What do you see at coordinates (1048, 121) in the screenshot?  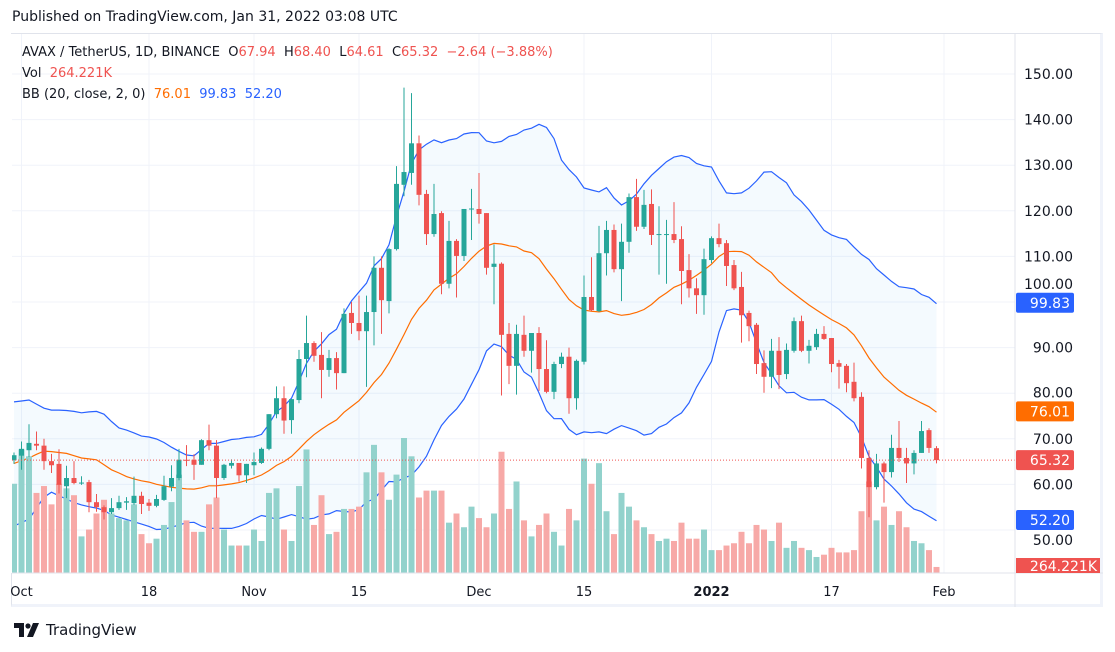 I see `y-tick-label: 140.00` at bounding box center [1048, 121].